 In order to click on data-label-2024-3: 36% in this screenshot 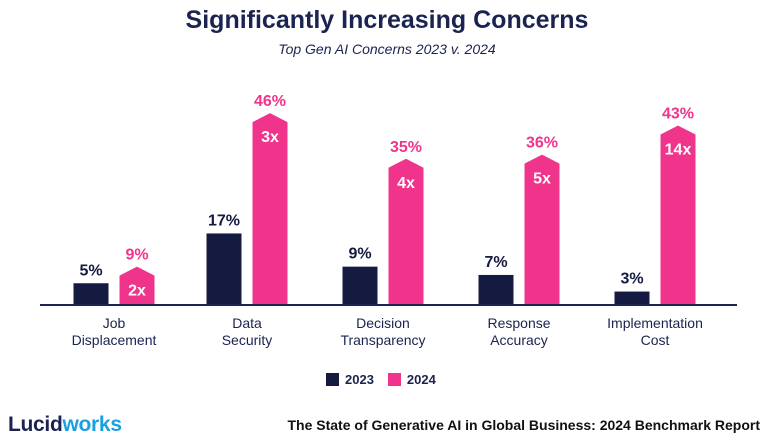, I will do `click(542, 143)`.